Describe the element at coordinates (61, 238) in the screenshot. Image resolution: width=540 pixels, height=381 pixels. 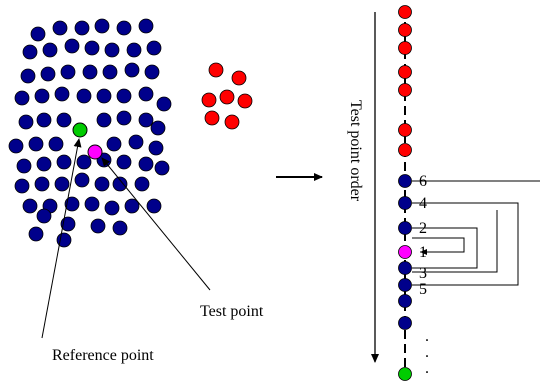
I see `reference-pointer-line` at that location.